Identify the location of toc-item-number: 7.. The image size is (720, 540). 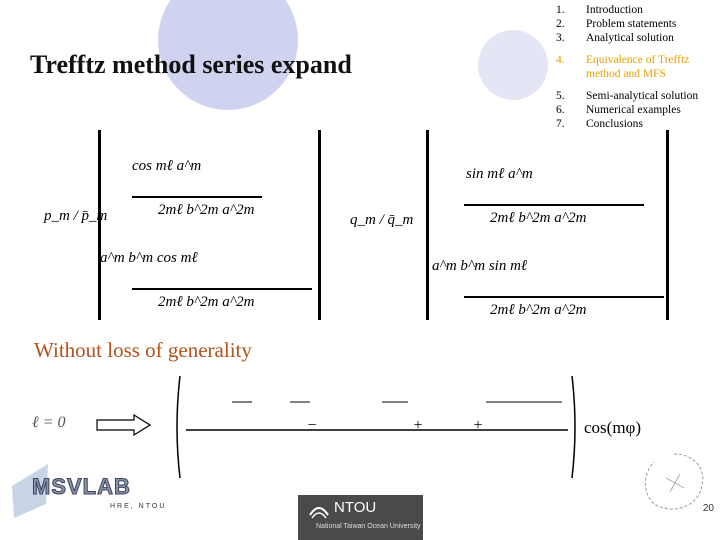
(560, 124).